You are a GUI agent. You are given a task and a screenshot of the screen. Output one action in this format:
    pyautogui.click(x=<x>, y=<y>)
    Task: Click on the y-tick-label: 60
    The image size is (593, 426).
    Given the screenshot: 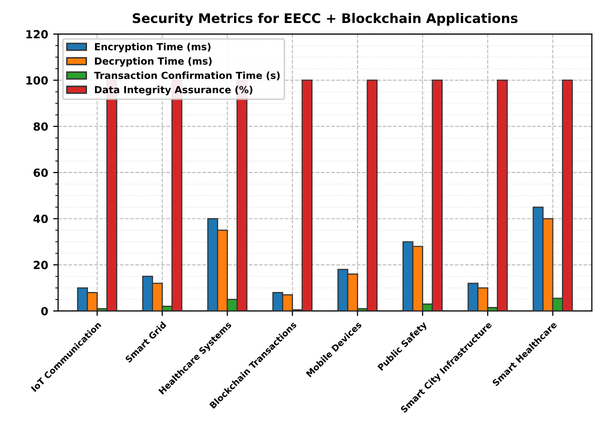 What is the action you would take?
    pyautogui.click(x=41, y=172)
    